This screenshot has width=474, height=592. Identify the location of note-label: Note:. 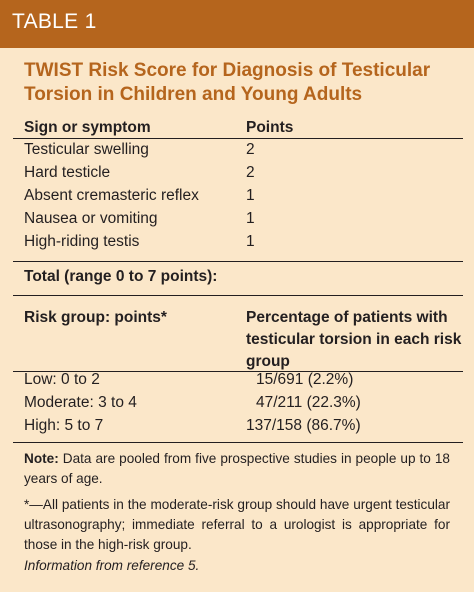
(41, 458).